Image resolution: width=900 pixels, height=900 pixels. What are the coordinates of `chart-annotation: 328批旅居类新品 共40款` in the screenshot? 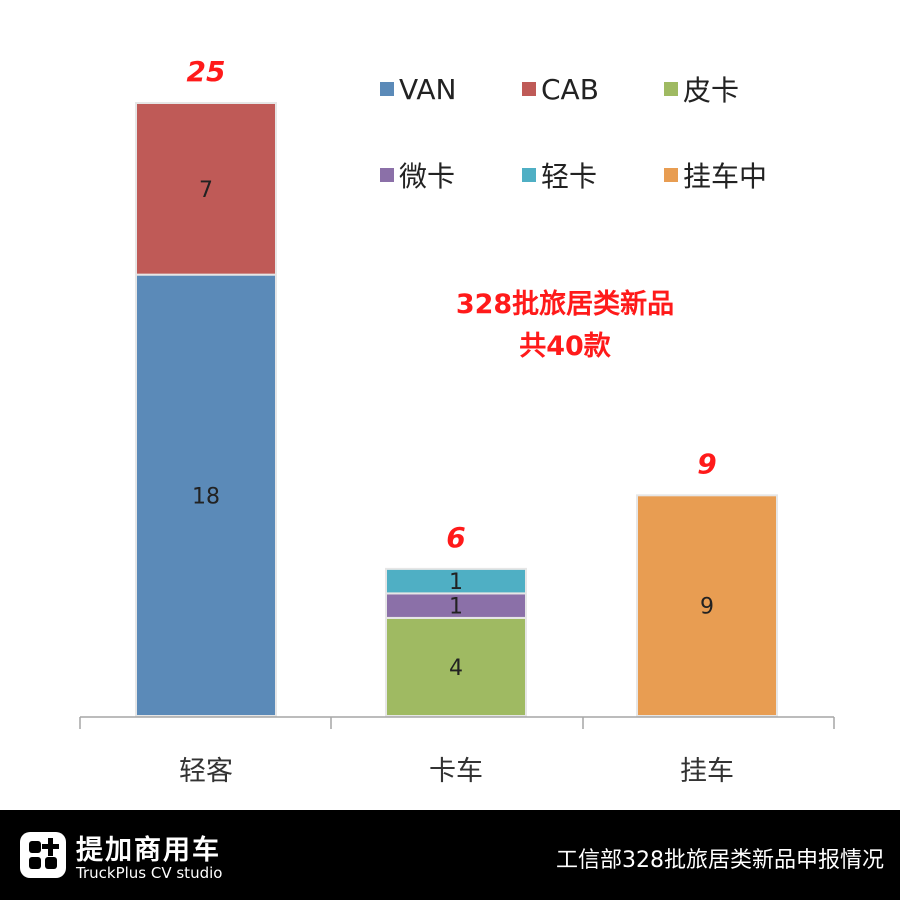 It's located at (565, 326).